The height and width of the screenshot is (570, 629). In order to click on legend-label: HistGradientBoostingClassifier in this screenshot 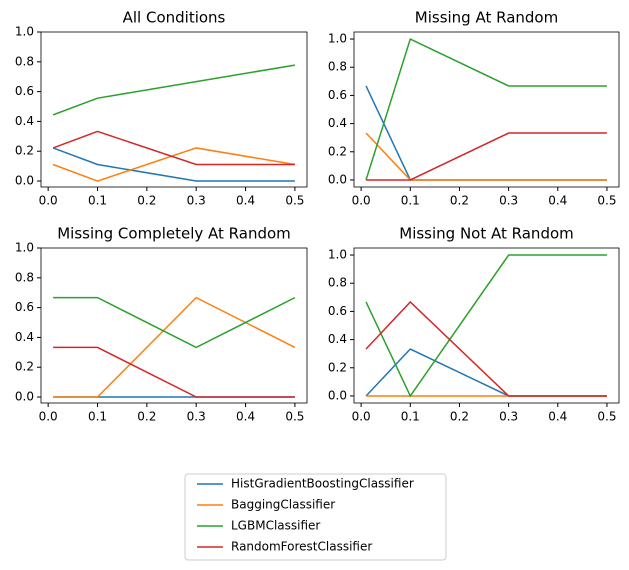, I will do `click(322, 484)`.